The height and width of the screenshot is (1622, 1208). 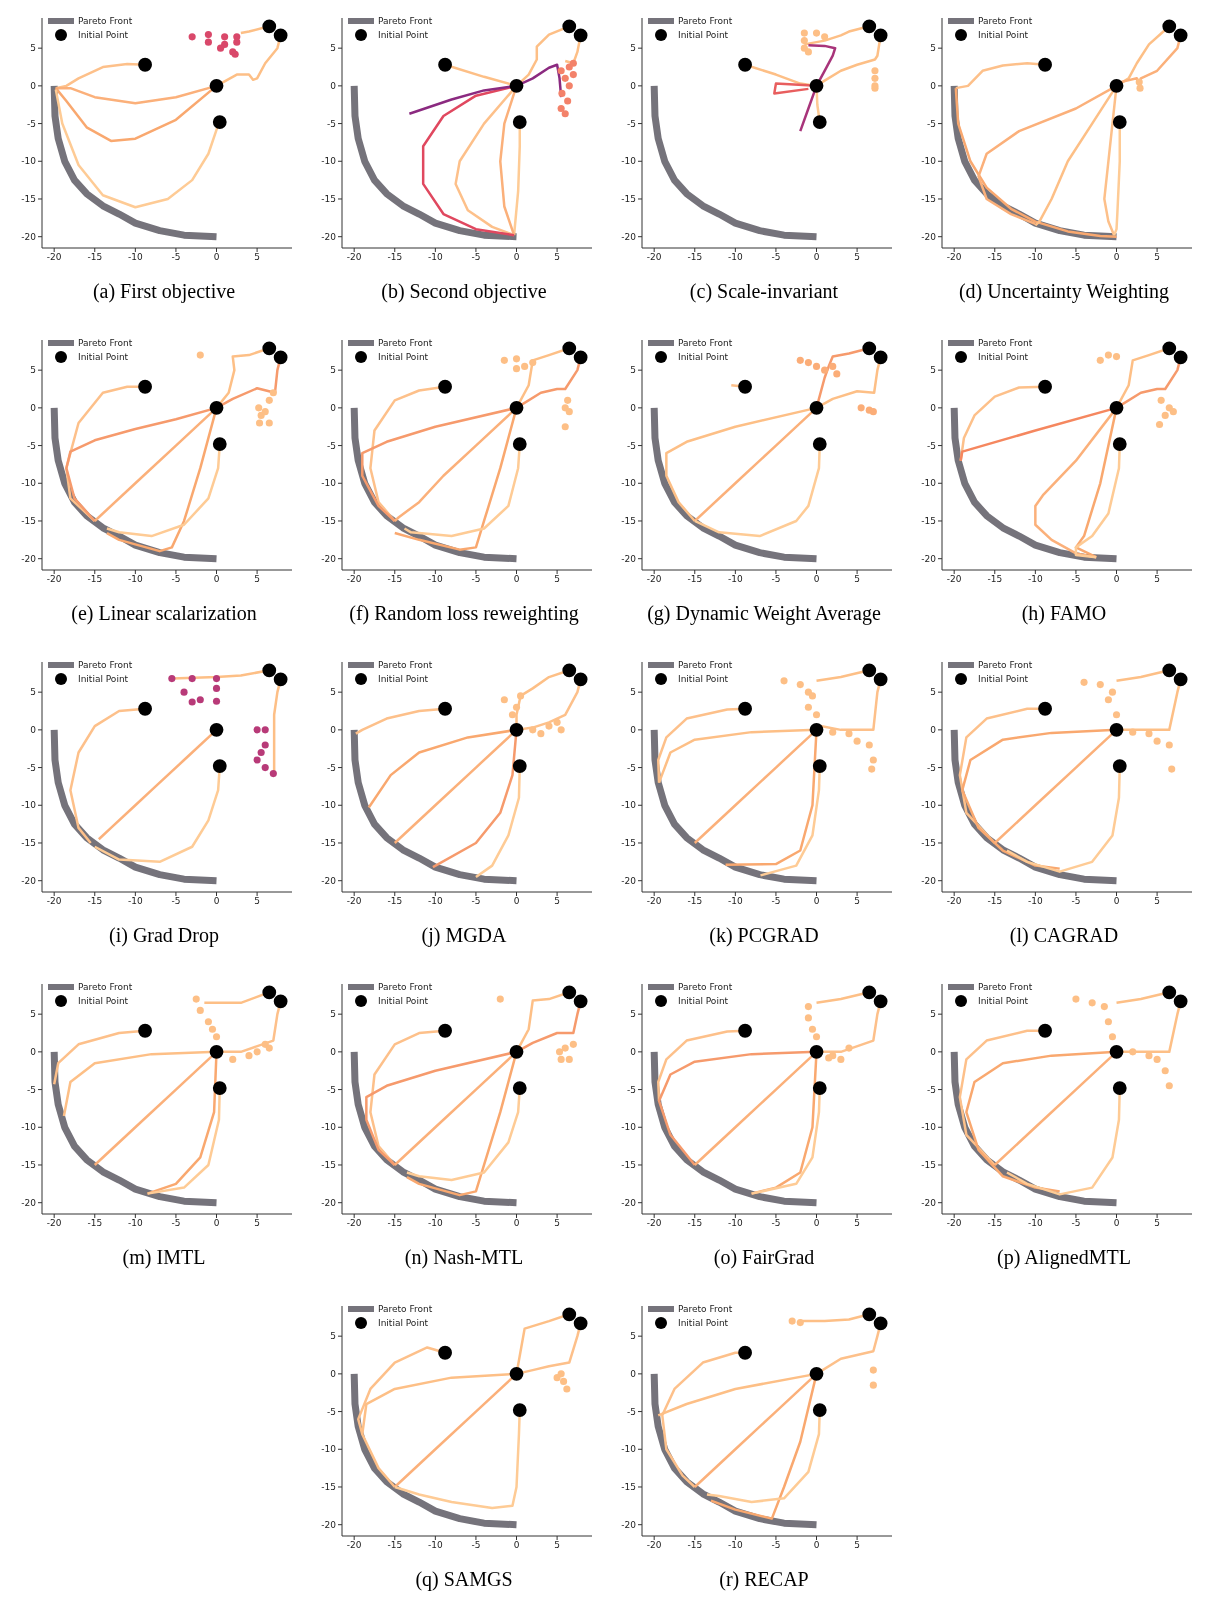 I want to click on x-axis-title: (m) IMTL, so click(x=164, y=1257).